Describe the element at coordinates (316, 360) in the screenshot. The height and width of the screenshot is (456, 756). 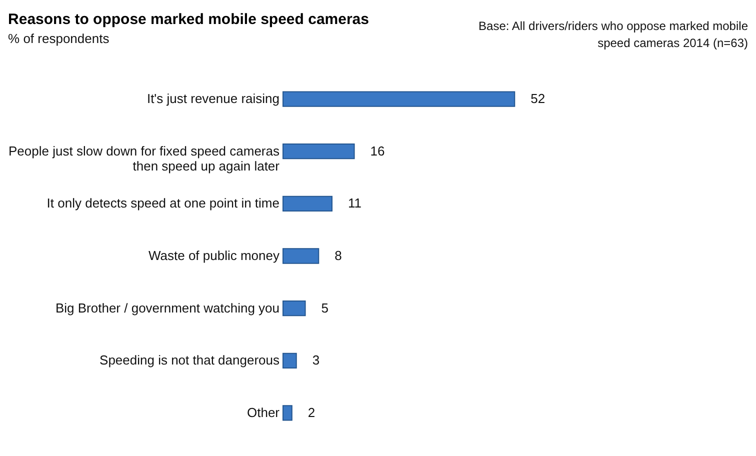
I see `data-label: 3` at that location.